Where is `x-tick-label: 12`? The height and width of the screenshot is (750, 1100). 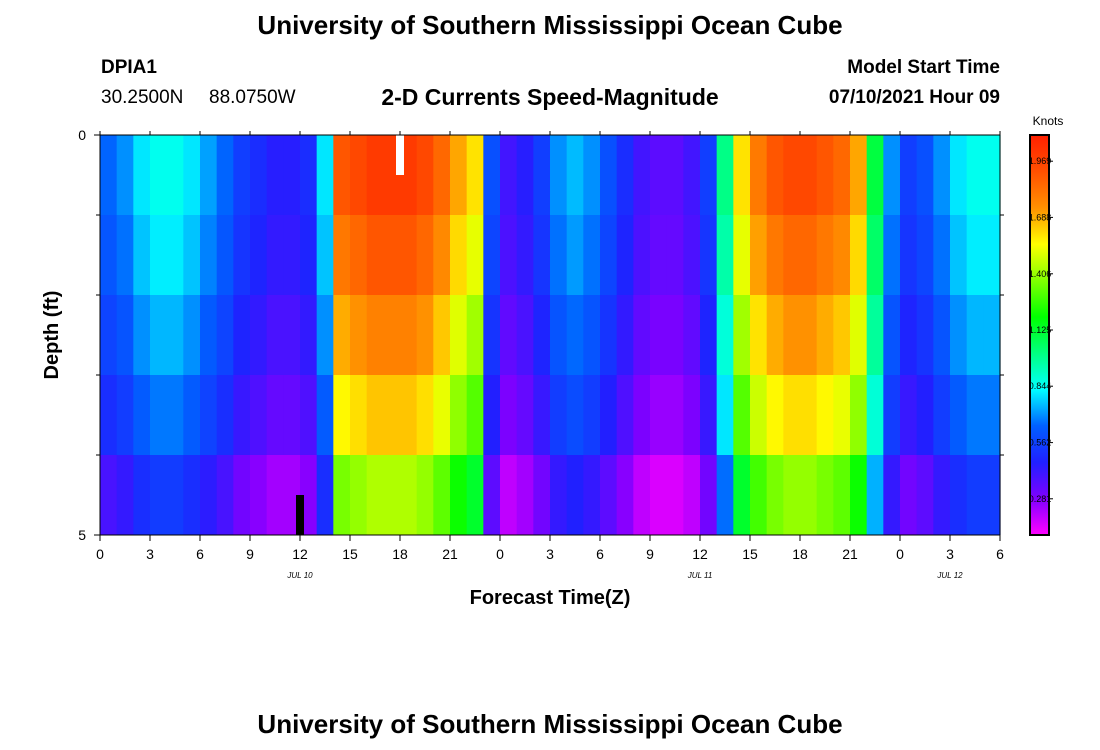 x-tick-label: 12 is located at coordinates (300, 554).